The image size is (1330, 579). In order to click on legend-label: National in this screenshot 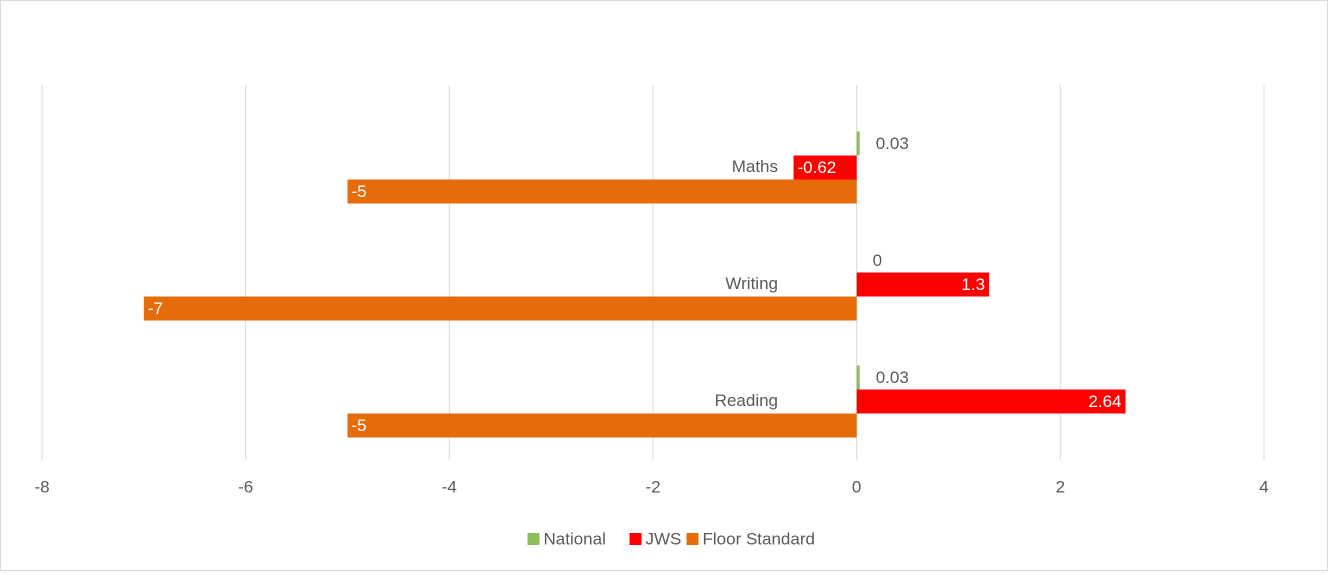, I will do `click(575, 538)`.